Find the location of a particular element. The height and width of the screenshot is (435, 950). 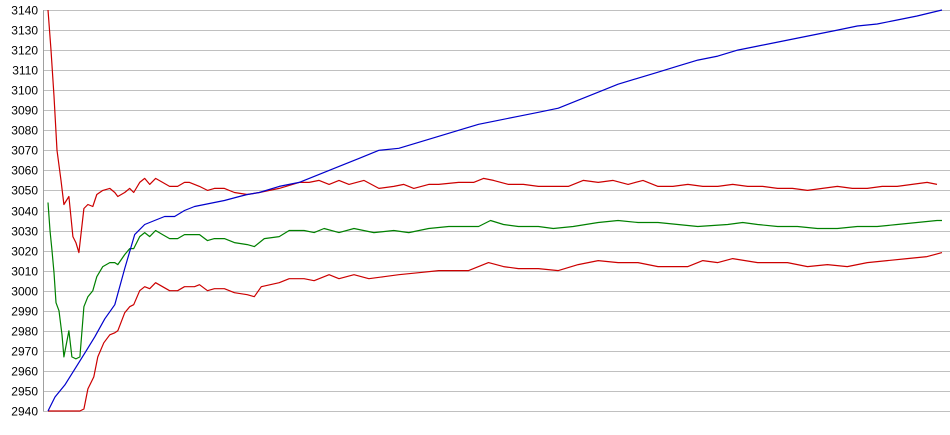

y-tick-label: 3060 is located at coordinates (24, 171).